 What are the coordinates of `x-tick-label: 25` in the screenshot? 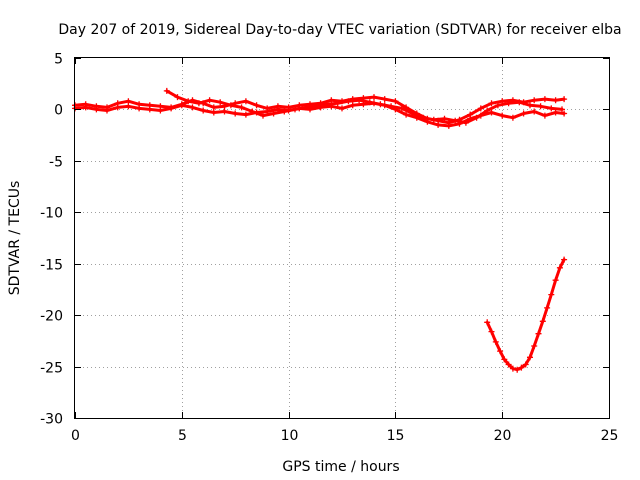 It's located at (610, 436).